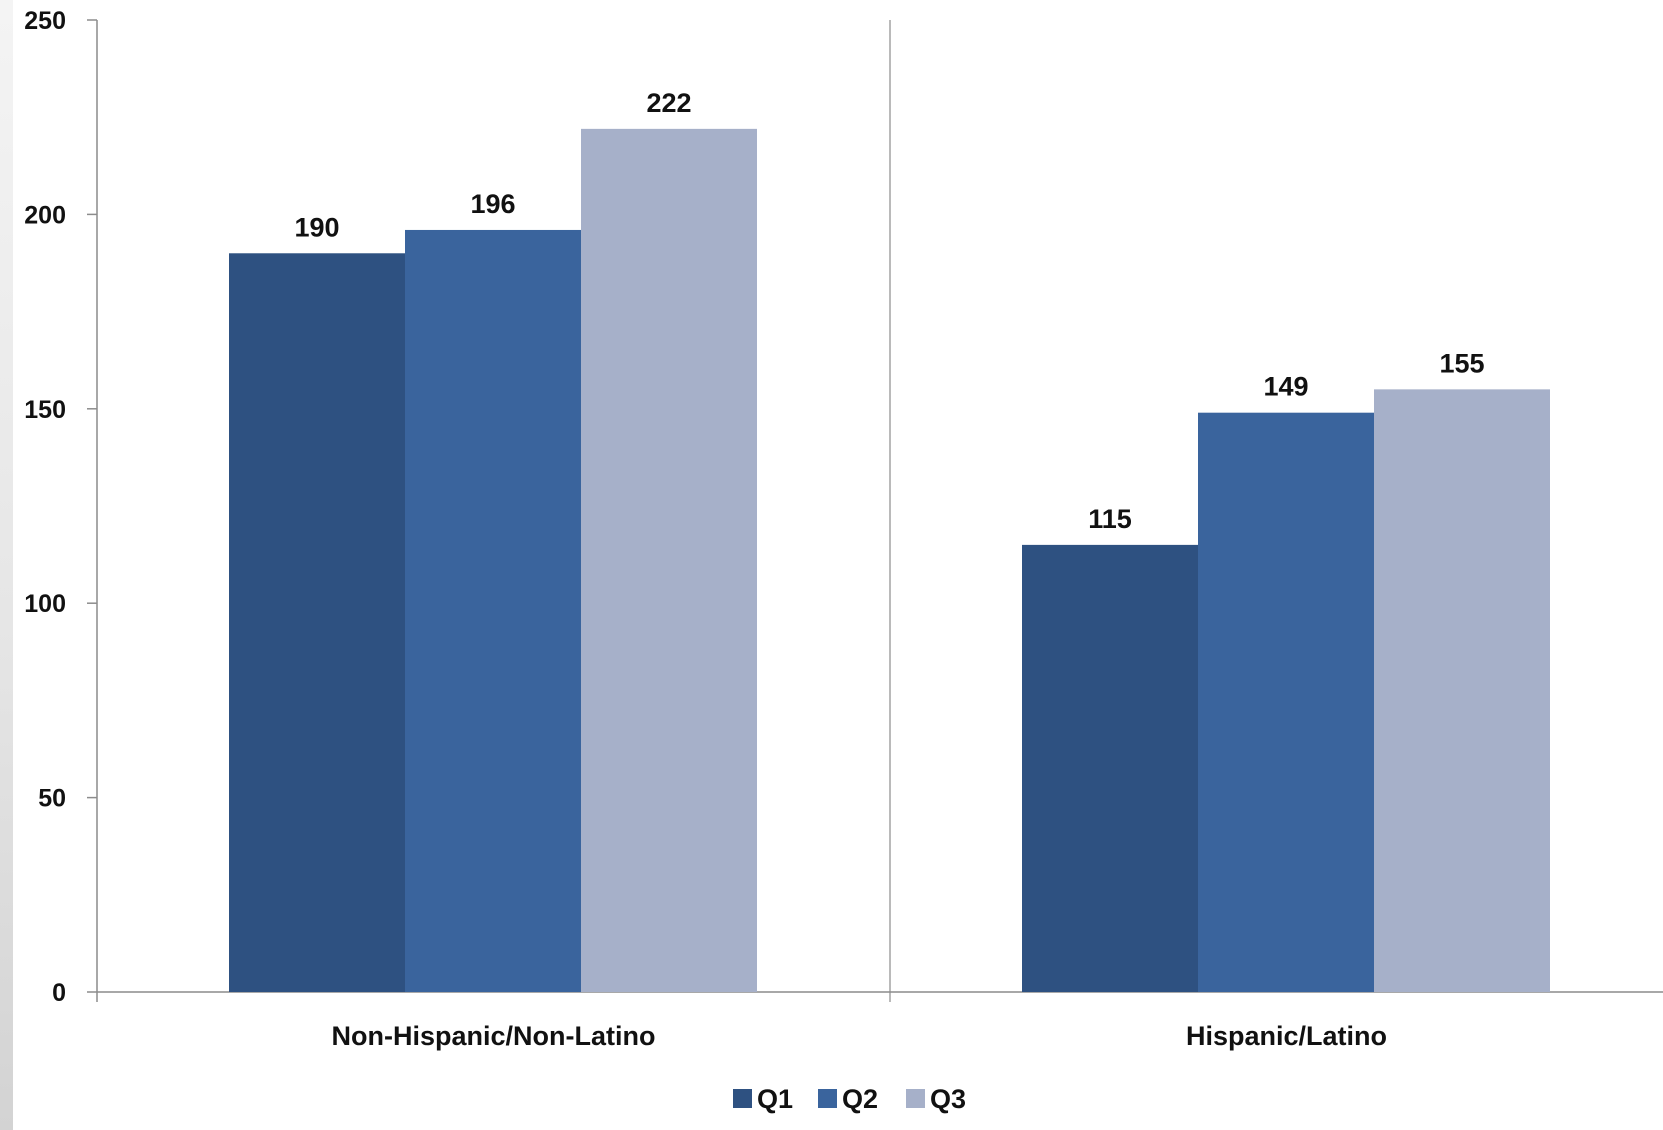 The width and height of the screenshot is (1663, 1130). I want to click on y-tick-label: 150, so click(45, 410).